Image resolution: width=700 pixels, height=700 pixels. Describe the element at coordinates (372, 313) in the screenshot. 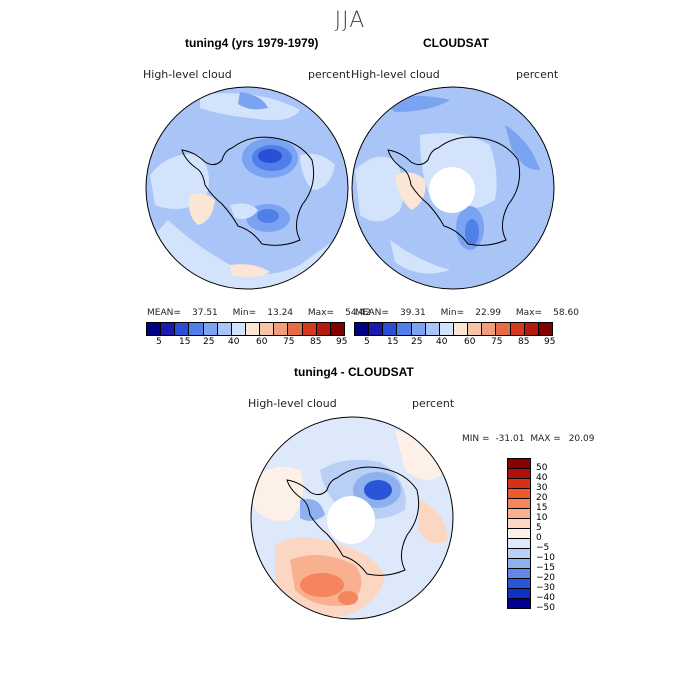

I see `panel2-mean-label: MEAN=` at that location.